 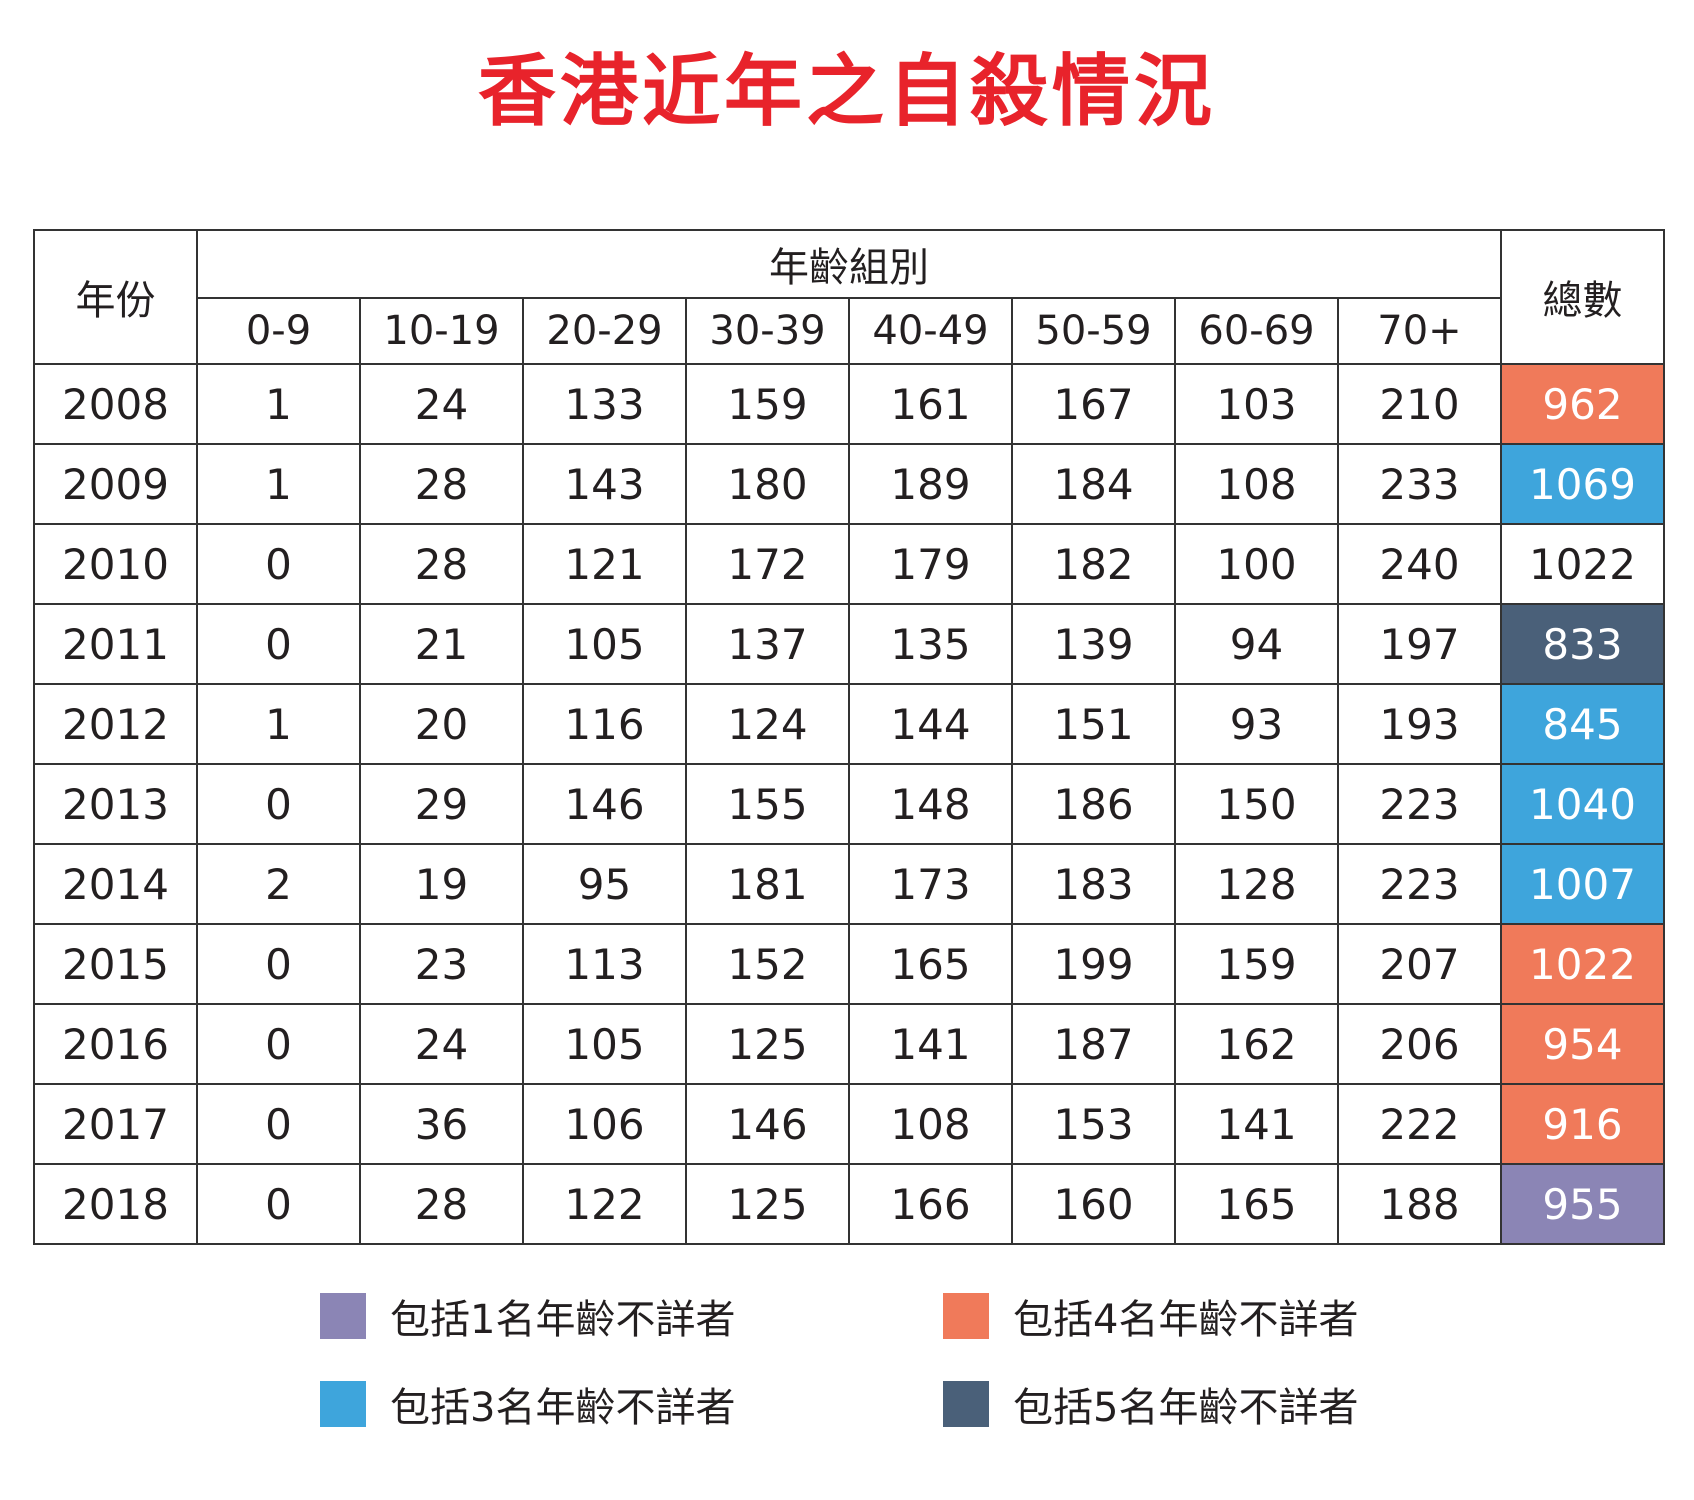 I want to click on value-cell: 2, so click(x=278, y=884).